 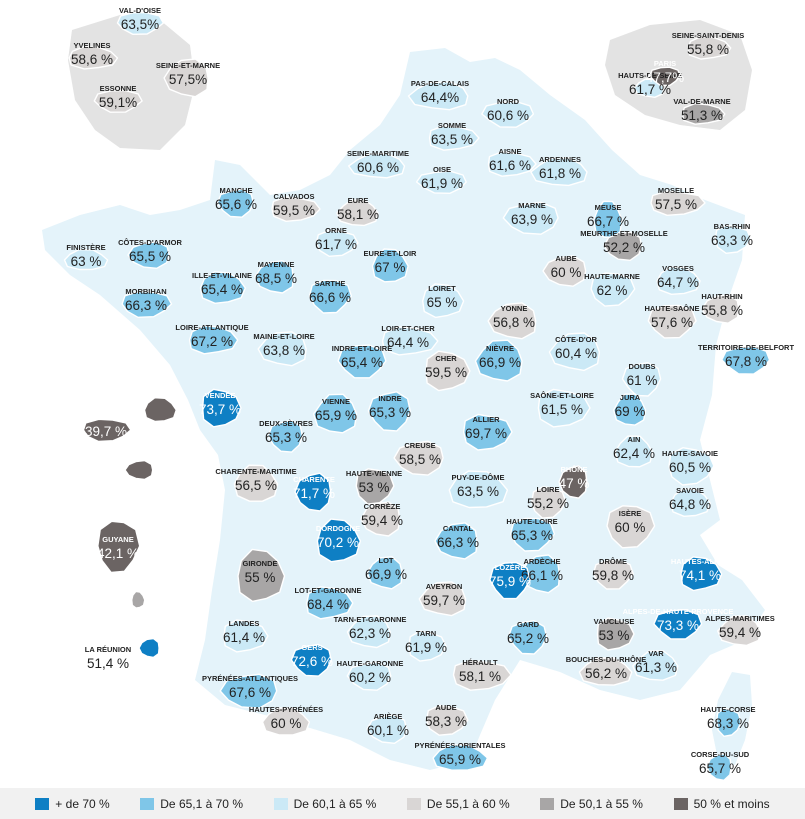 I want to click on departement-name: CALVADOS, so click(x=294, y=196).